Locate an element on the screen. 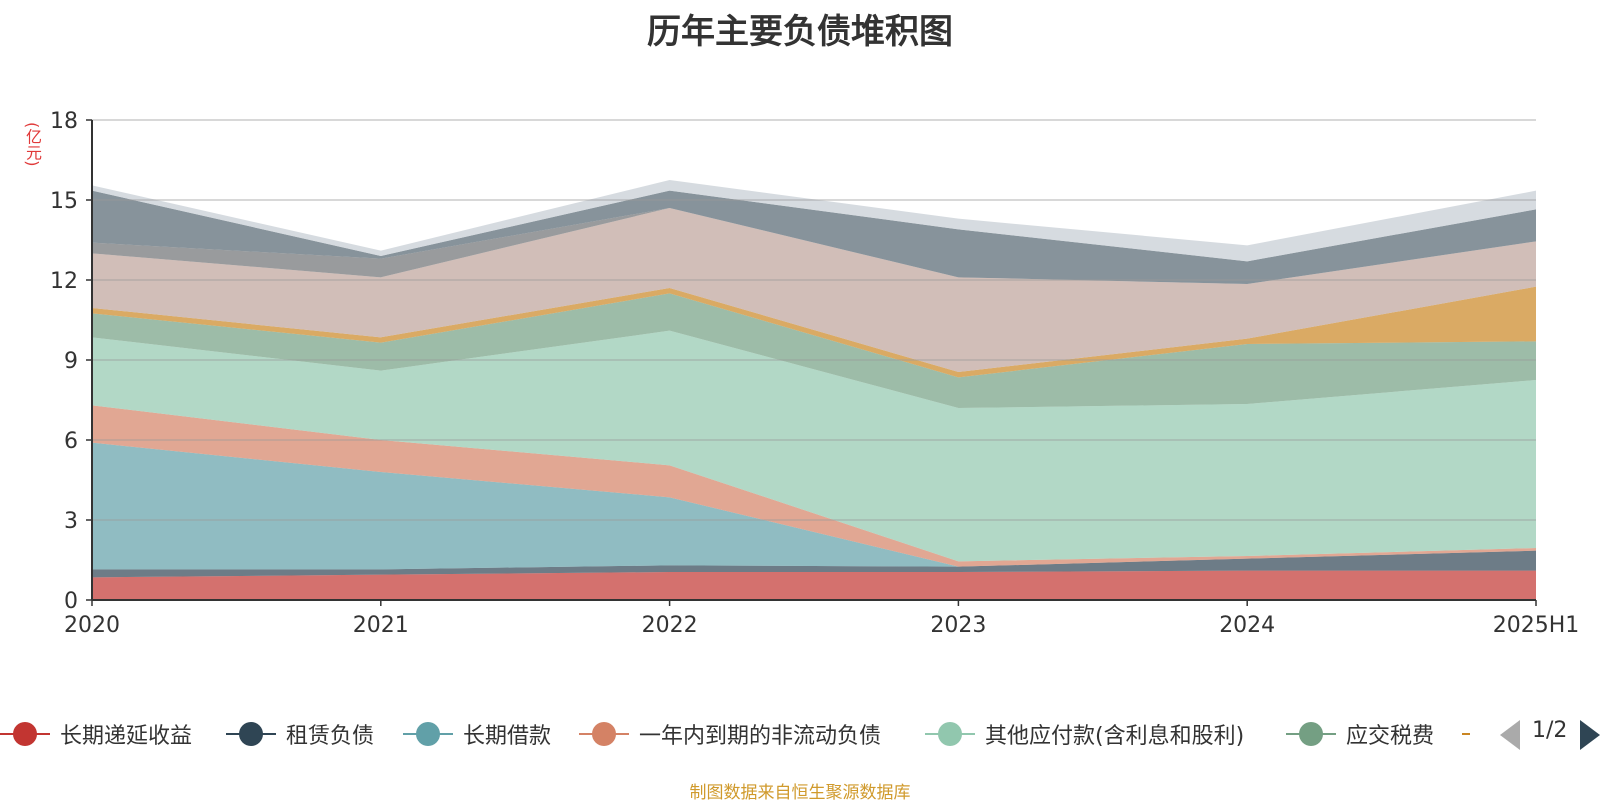 The height and width of the screenshot is (803, 1600). legend-item-1: 租赁负债 is located at coordinates (300, 734).